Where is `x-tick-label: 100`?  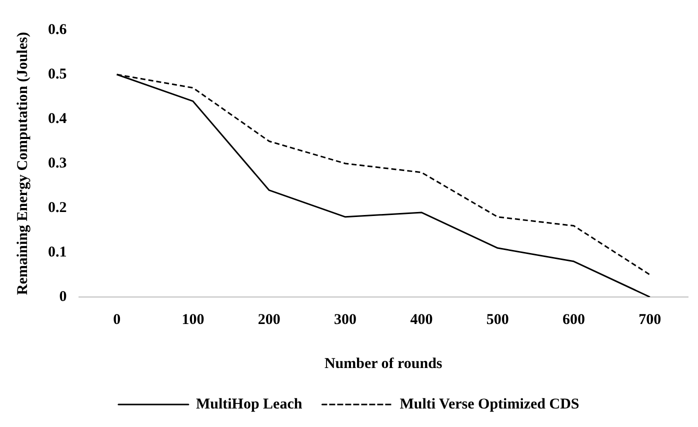 x-tick-label: 100 is located at coordinates (193, 320).